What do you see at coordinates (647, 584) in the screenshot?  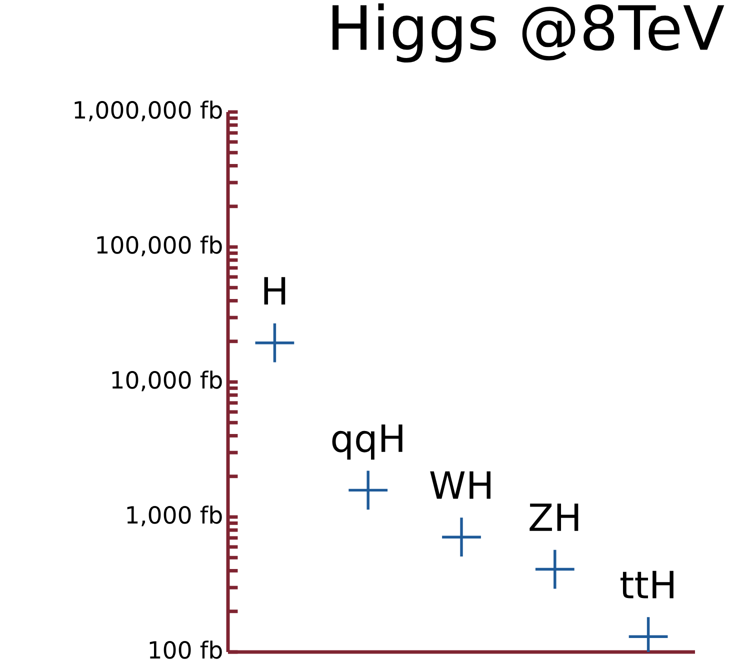 I see `series-label: ttH` at bounding box center [647, 584].